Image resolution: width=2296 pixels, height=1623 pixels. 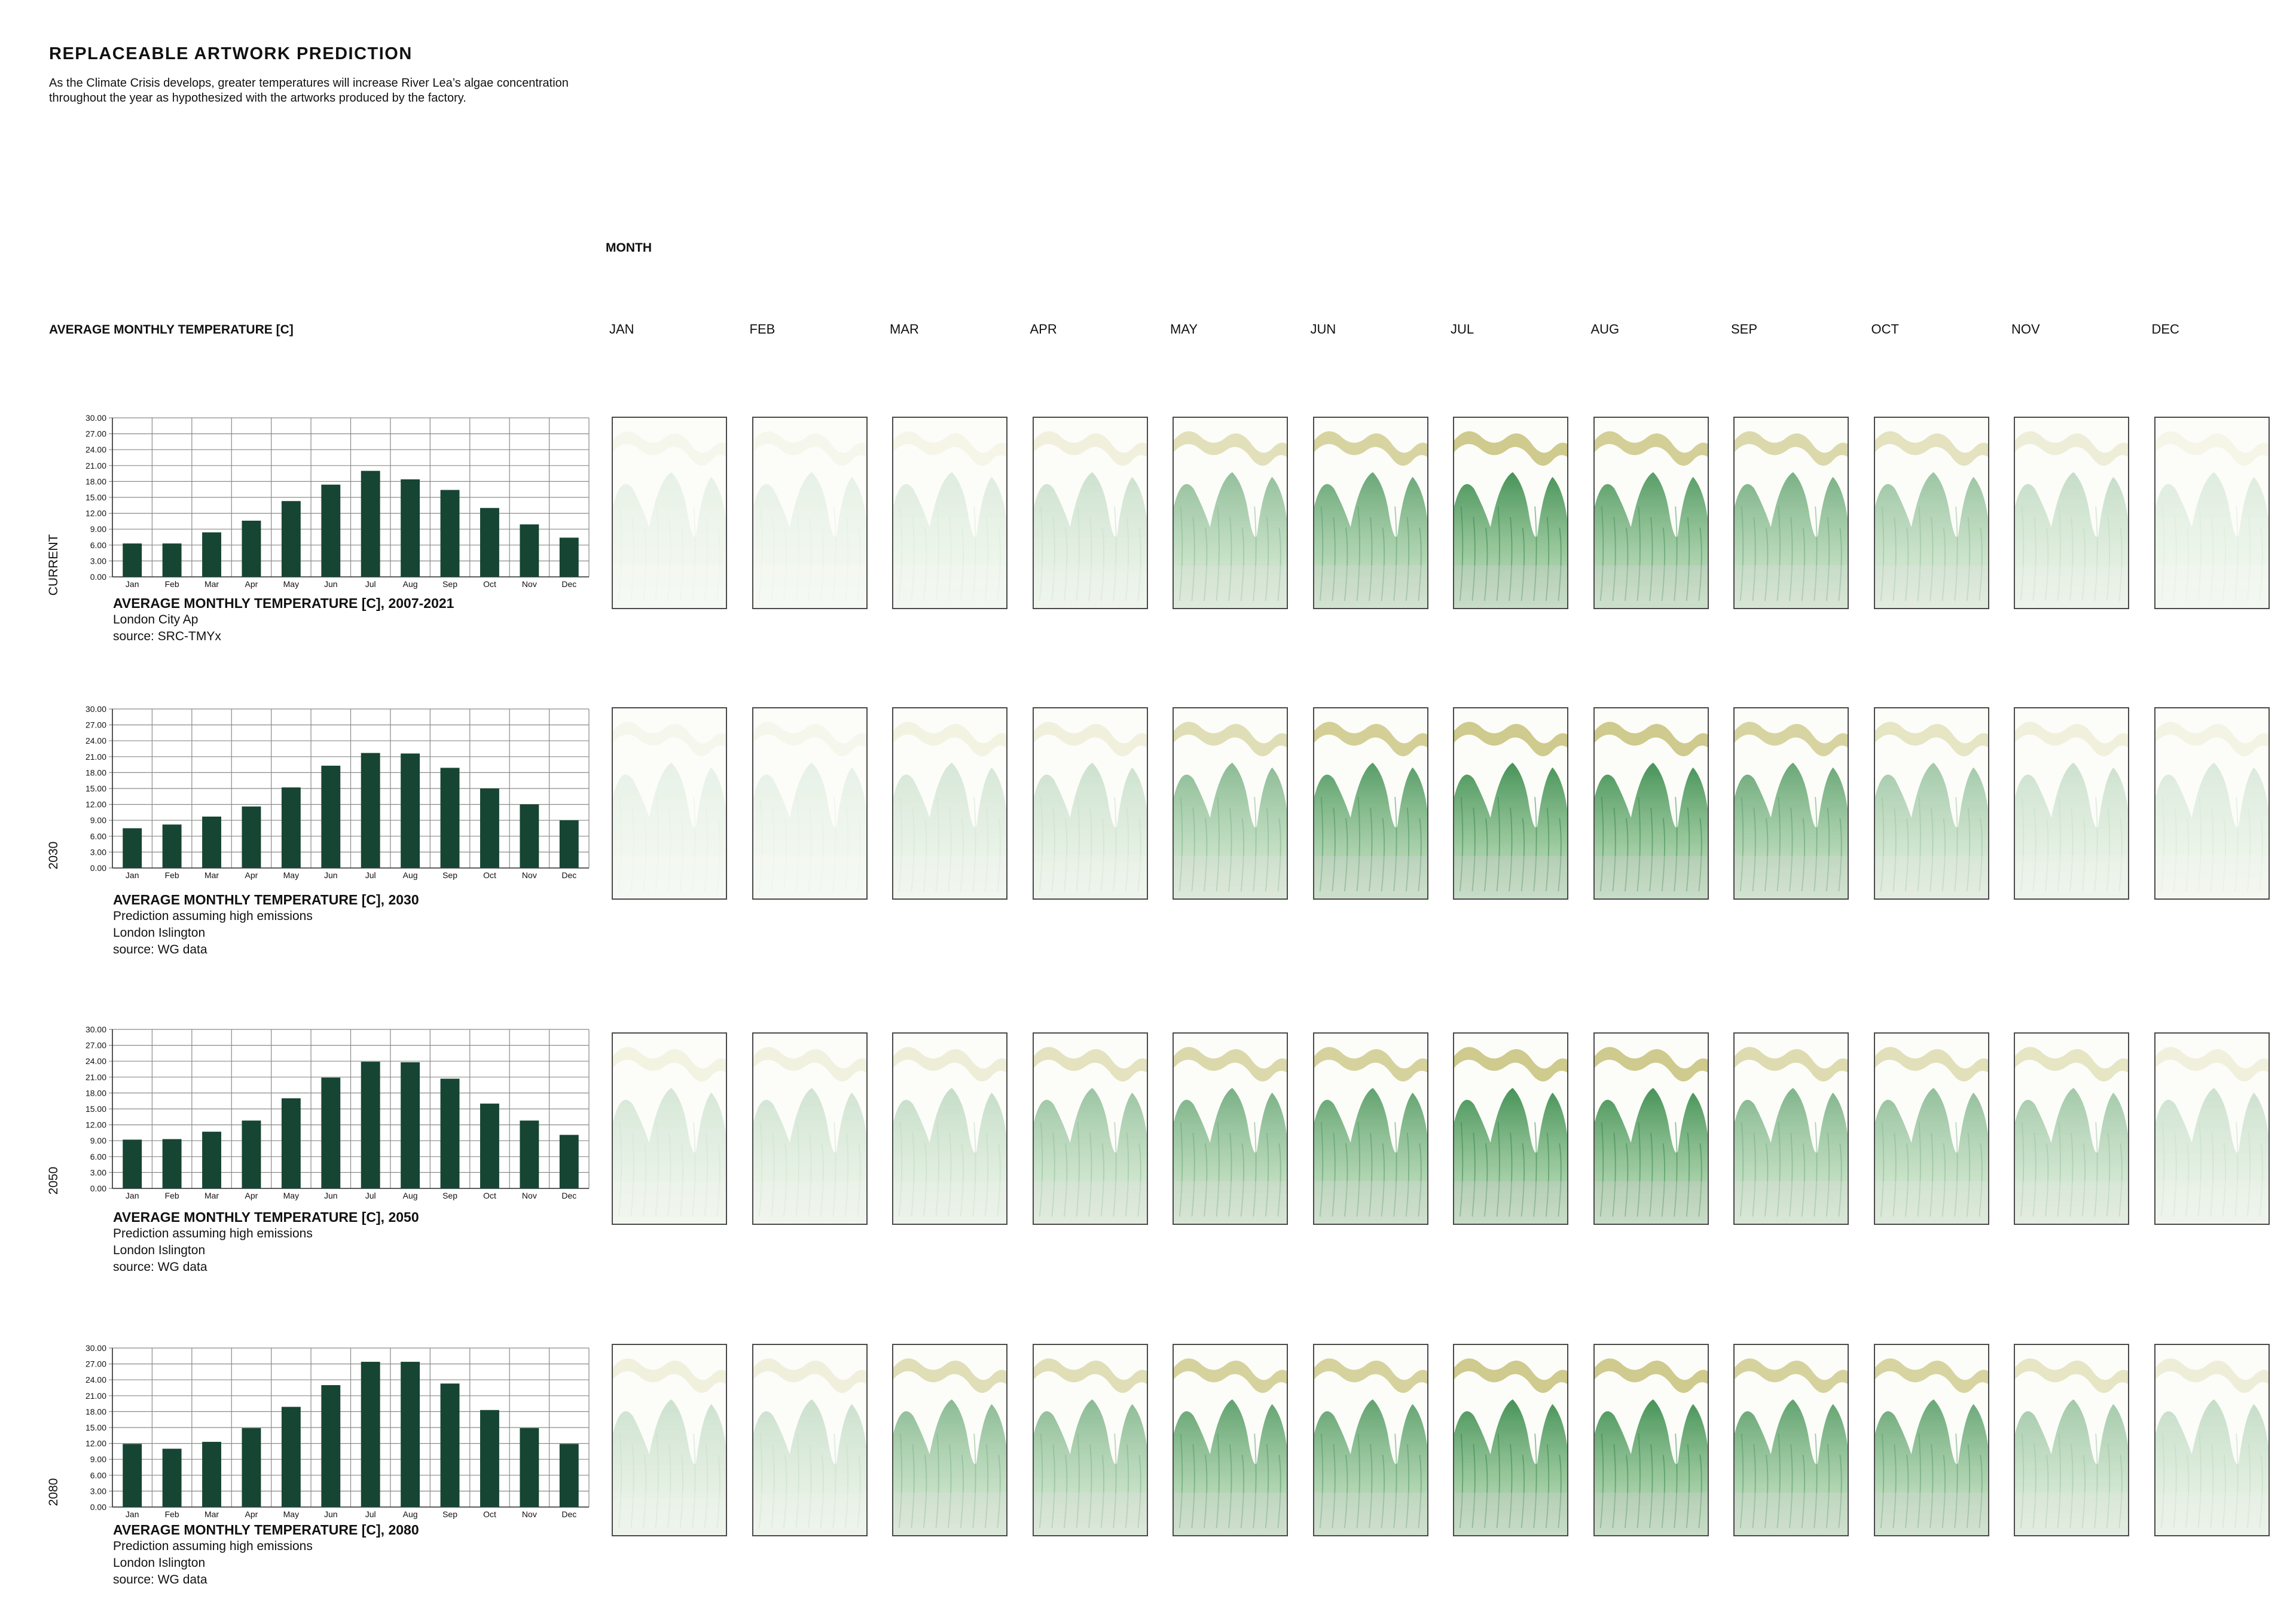 I want to click on x-tick-label: Oct, so click(x=489, y=875).